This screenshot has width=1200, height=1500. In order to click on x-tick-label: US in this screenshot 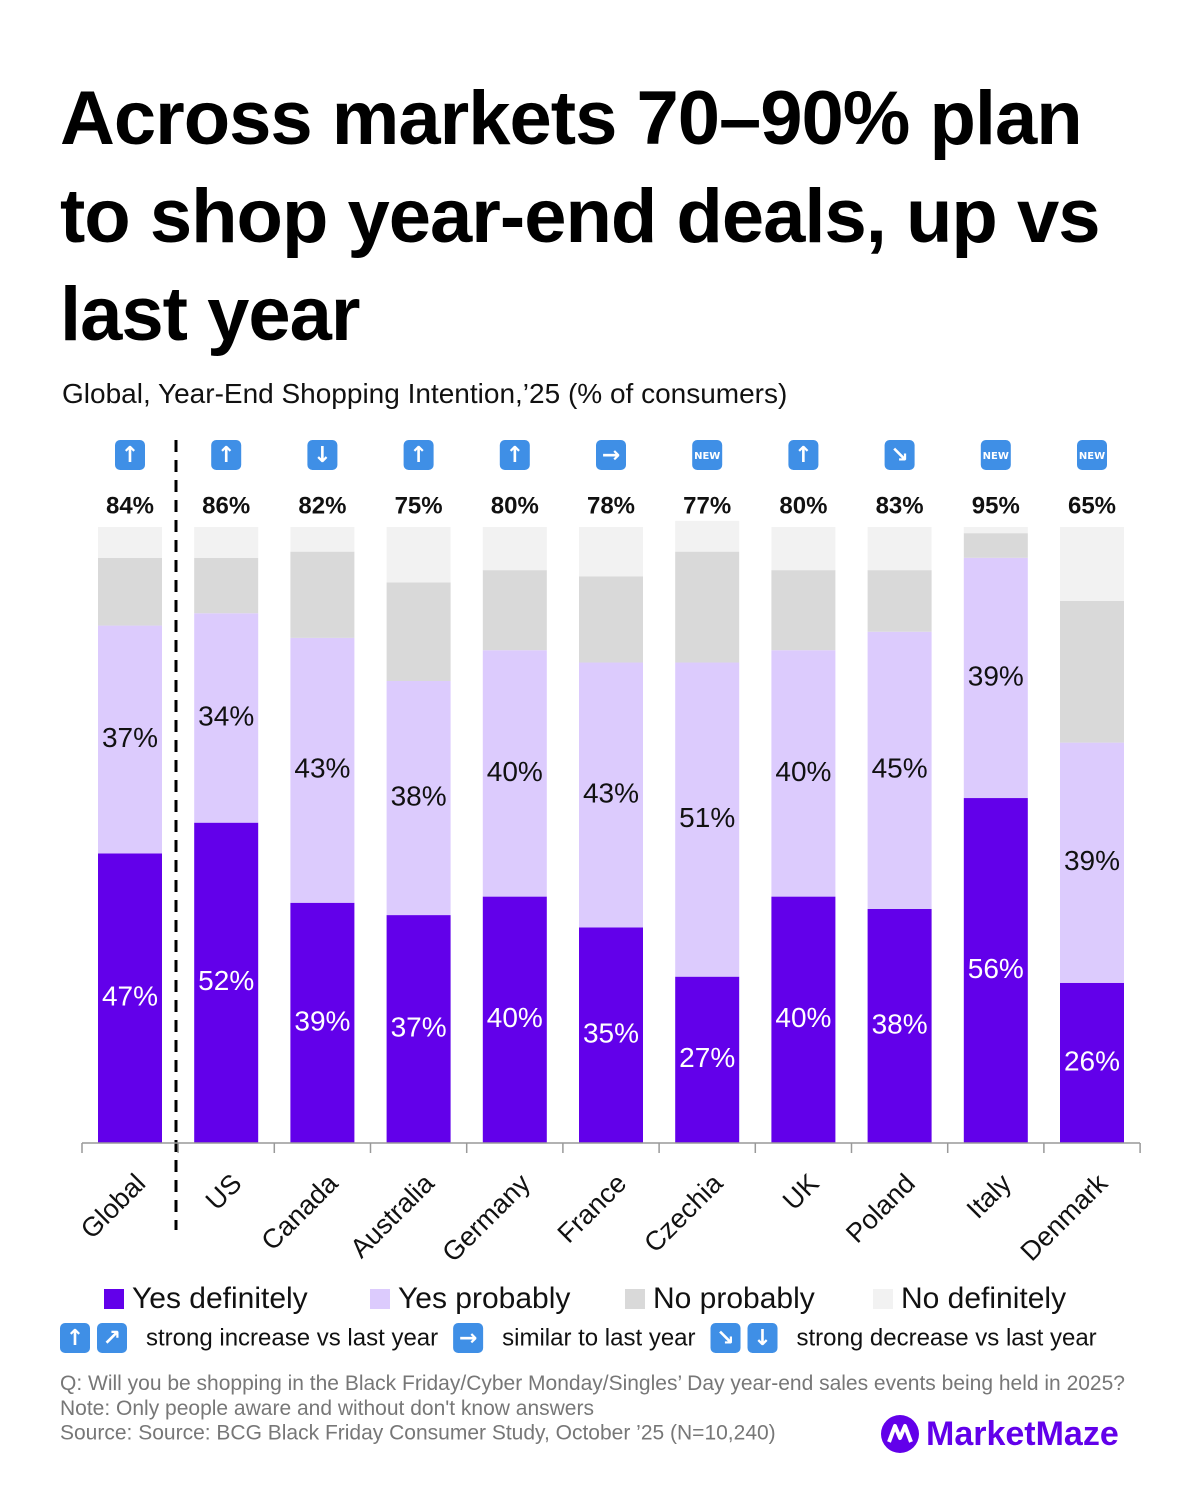, I will do `click(224, 1192)`.